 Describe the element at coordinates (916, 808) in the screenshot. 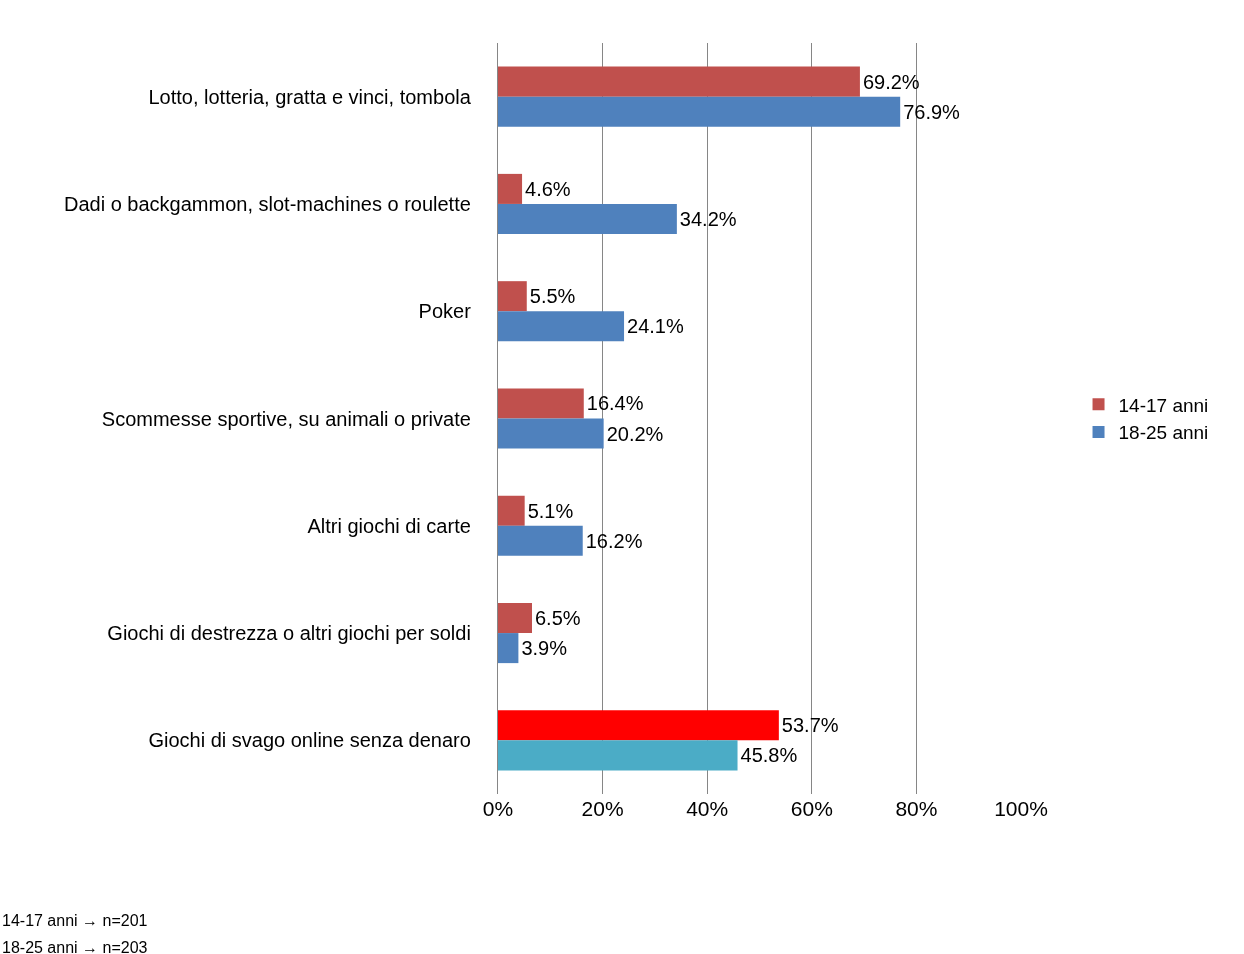

I see `x-tick-label: 80%` at that location.